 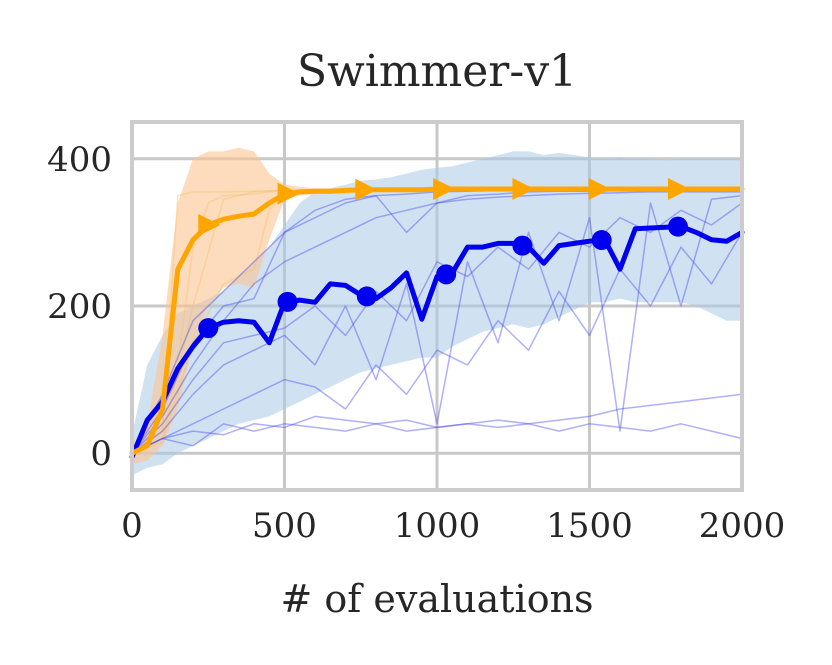 I want to click on x-tick-label: 2000, so click(x=742, y=526).